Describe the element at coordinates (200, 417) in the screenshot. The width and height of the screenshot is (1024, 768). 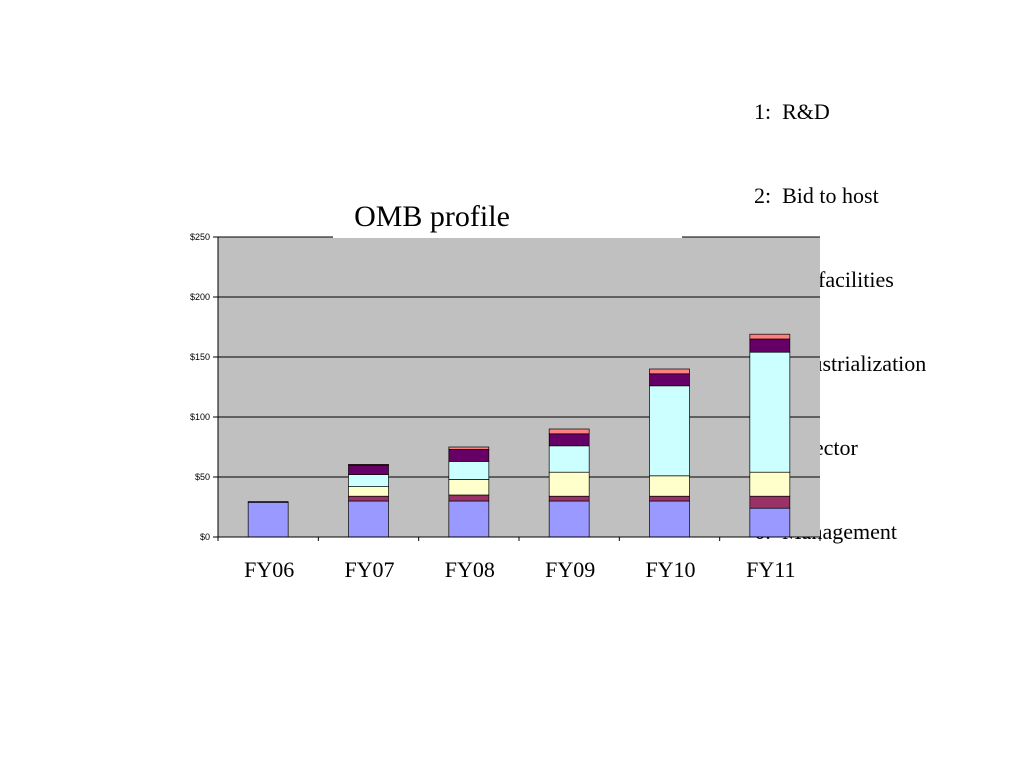
I see `y-tick-label-100: $100` at that location.